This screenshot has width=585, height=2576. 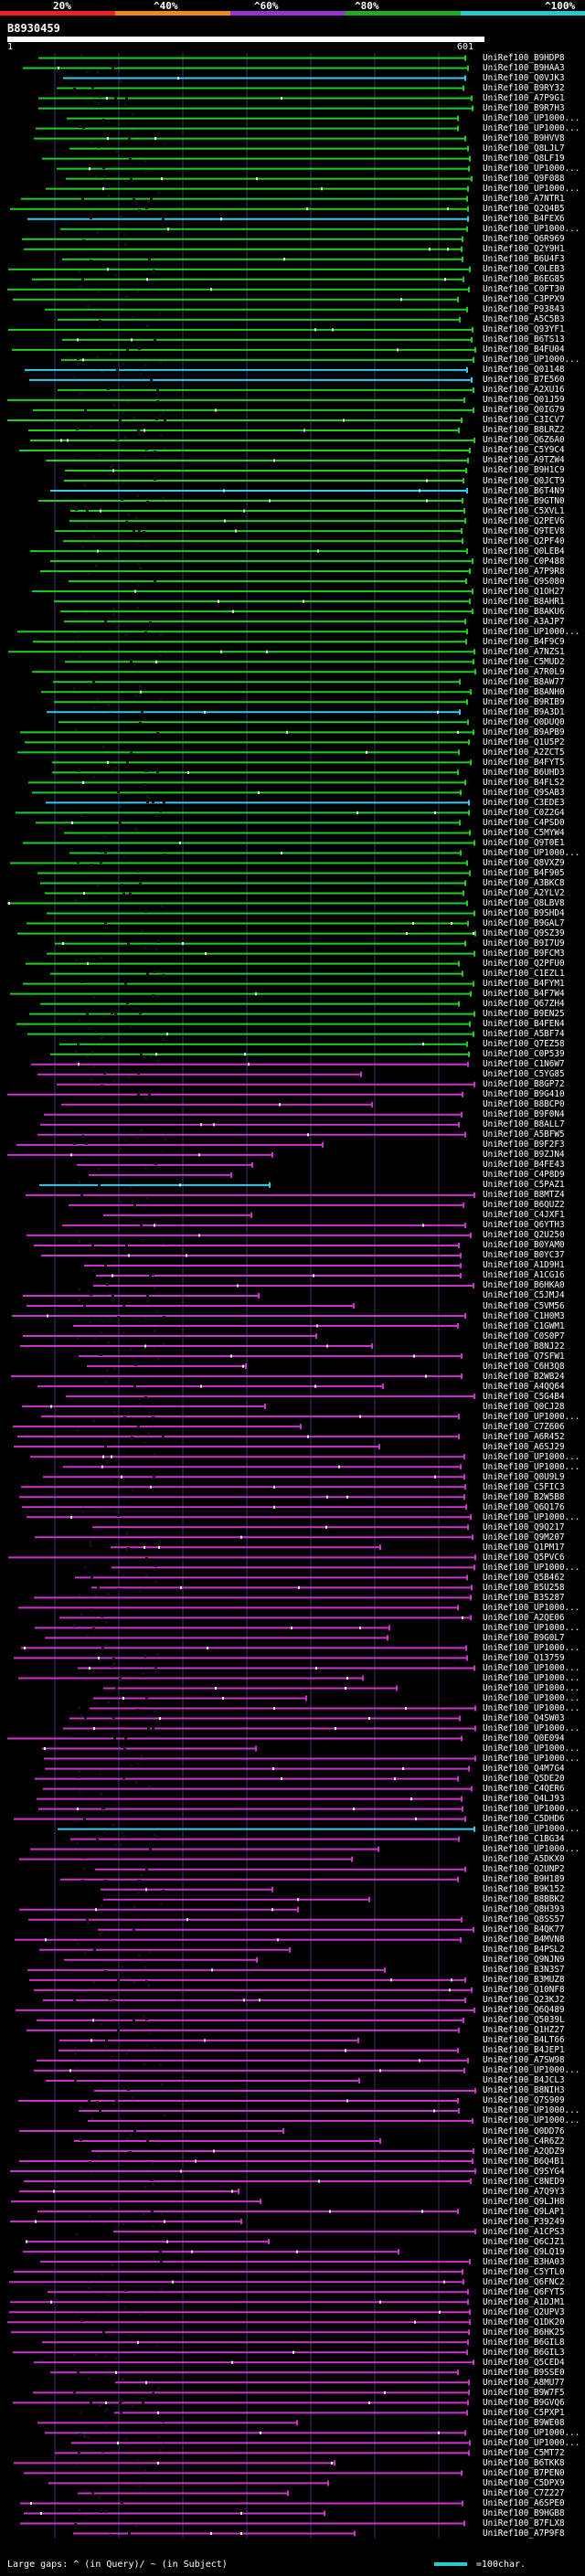 What do you see at coordinates (524, 68) in the screenshot?
I see `hit-label: UniRef100_B9HAA3` at bounding box center [524, 68].